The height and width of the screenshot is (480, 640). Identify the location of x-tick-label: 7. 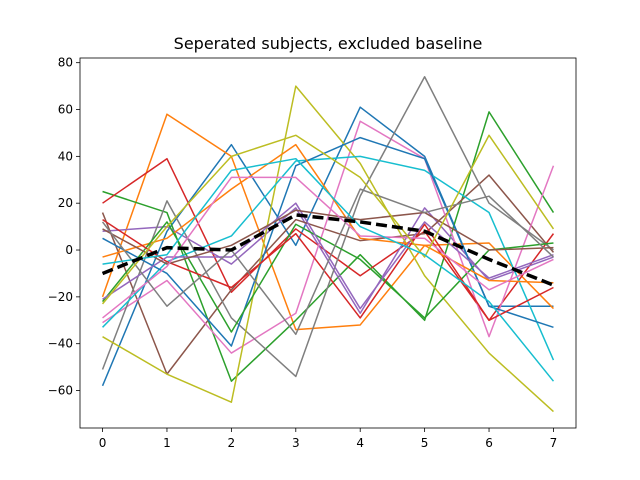
(554, 443).